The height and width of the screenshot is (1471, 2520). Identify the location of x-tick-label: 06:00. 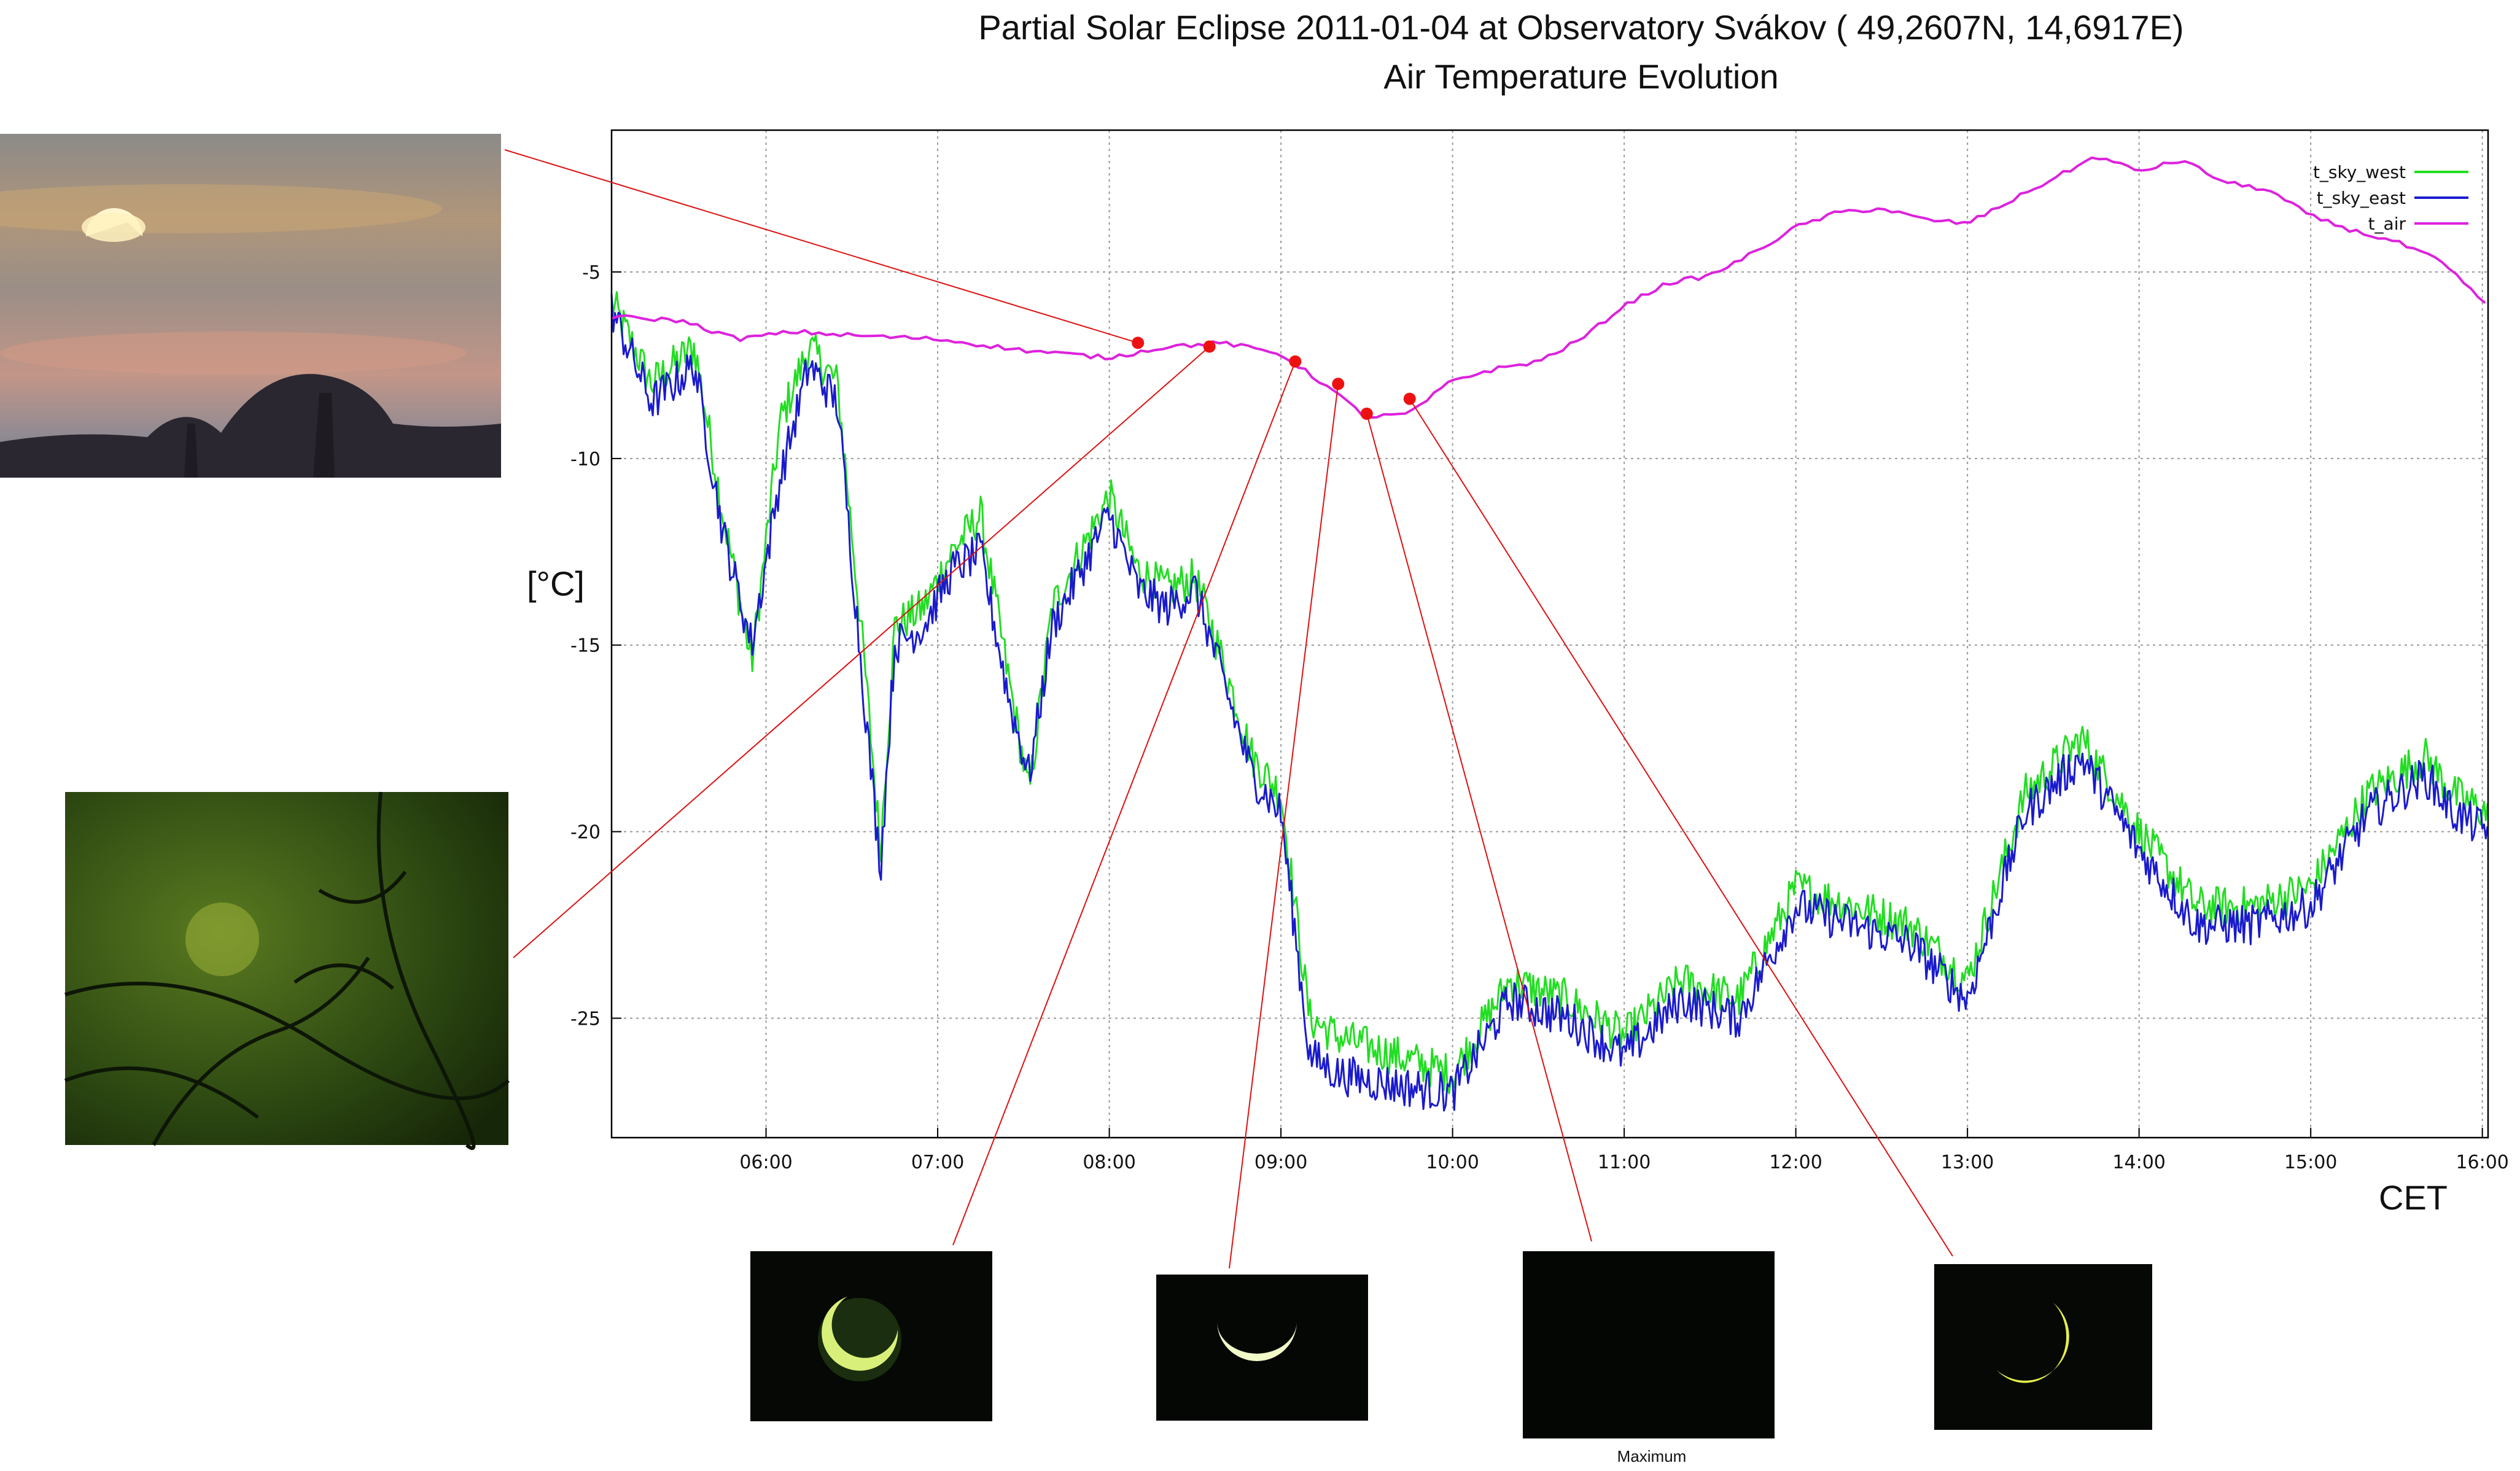
(765, 1162).